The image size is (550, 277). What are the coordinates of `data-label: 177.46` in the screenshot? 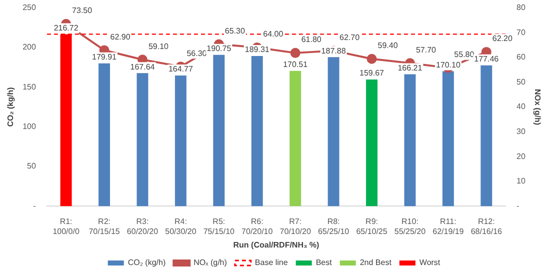 It's located at (487, 59).